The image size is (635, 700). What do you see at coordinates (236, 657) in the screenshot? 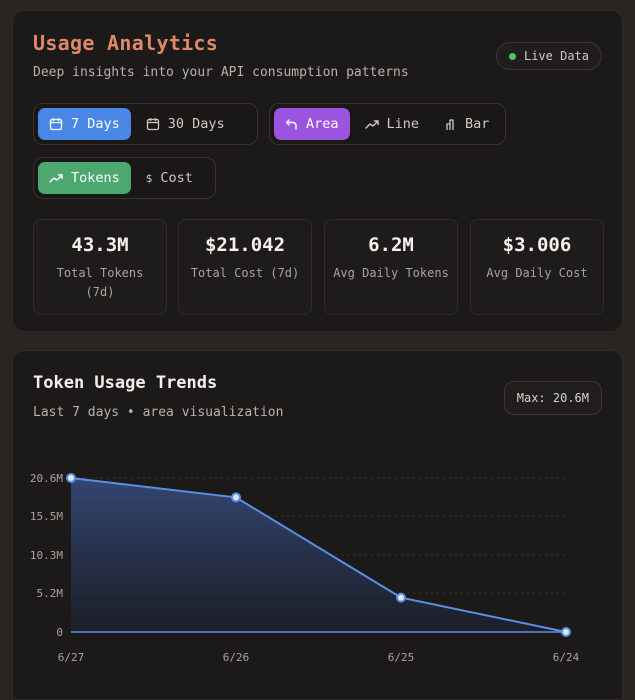
I see `x-tick-label: 6/26` at bounding box center [236, 657].